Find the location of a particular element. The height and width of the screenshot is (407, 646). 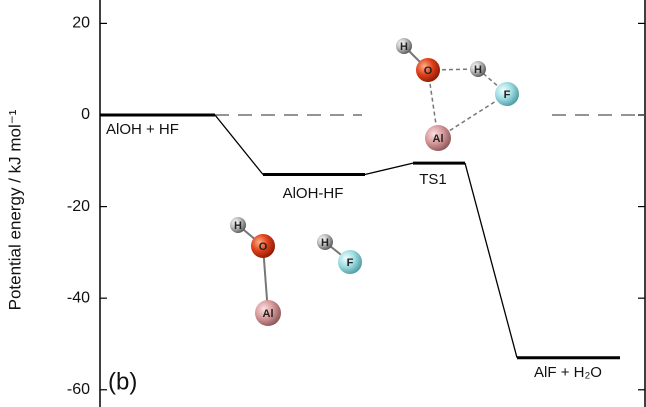

level-label: AlF + H₂O is located at coordinates (568, 372).